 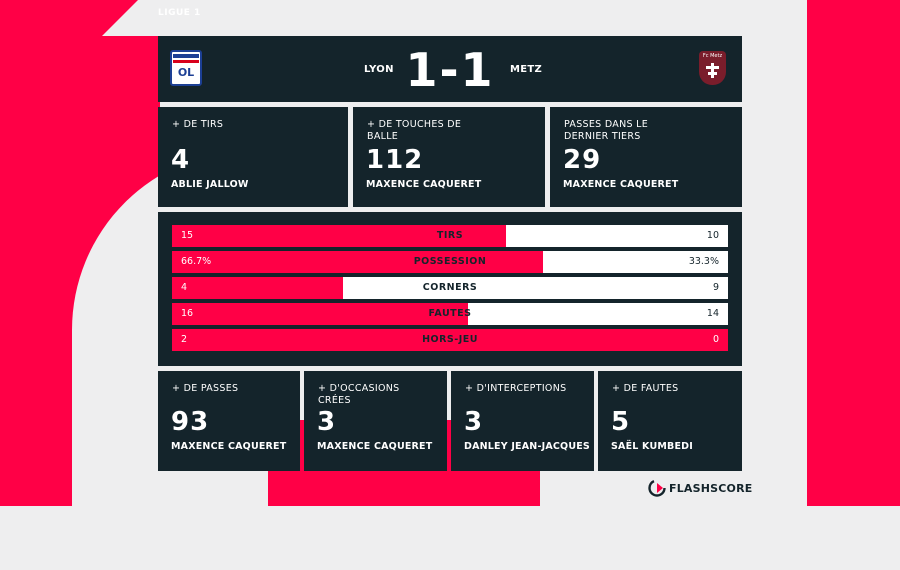 What do you see at coordinates (184, 287) in the screenshot?
I see `home-value: 4` at bounding box center [184, 287].